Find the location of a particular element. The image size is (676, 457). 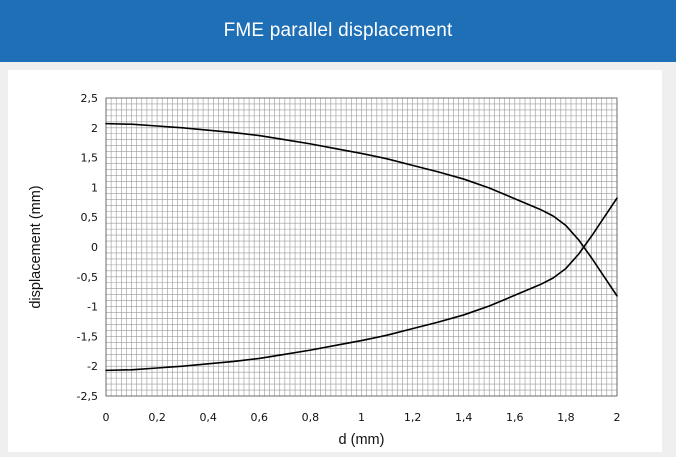

x-tick-label: 0,2 is located at coordinates (157, 417).